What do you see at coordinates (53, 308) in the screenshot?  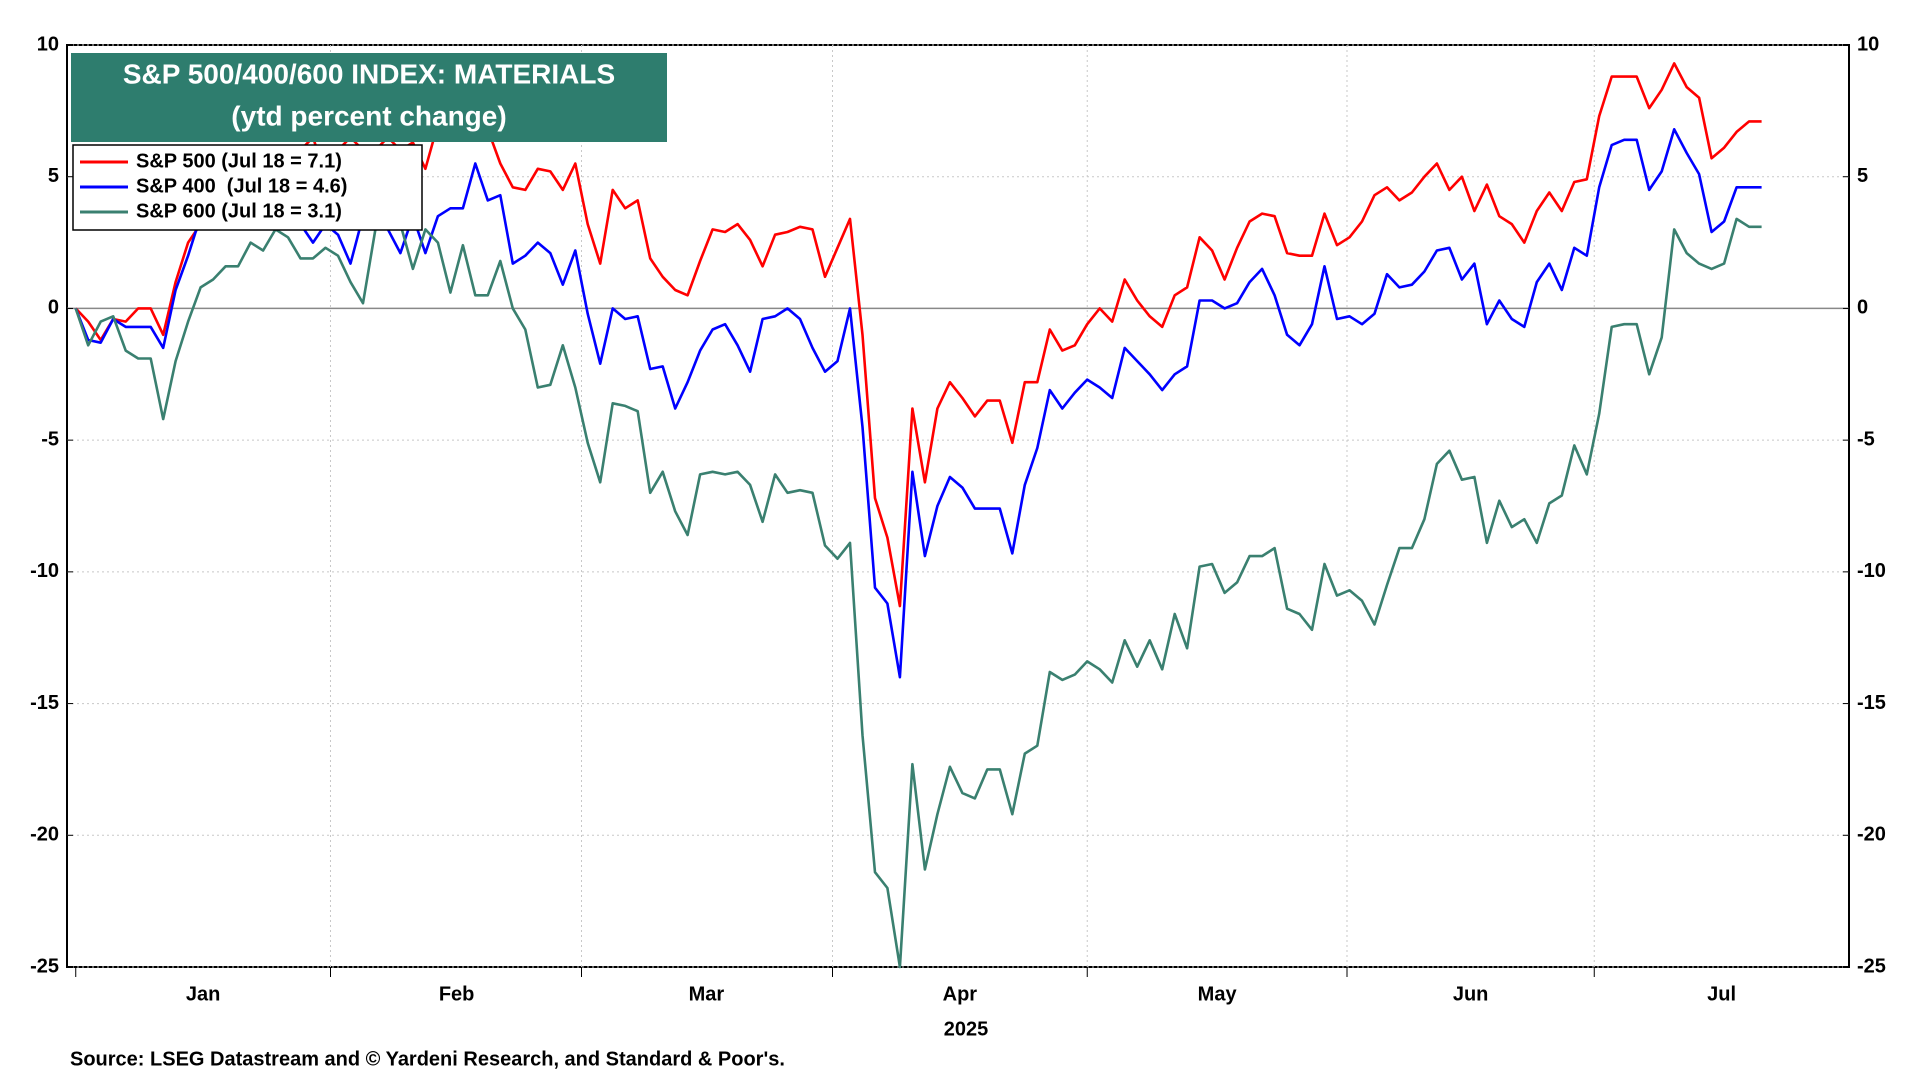 I see `y-tick-label: 0` at bounding box center [53, 308].